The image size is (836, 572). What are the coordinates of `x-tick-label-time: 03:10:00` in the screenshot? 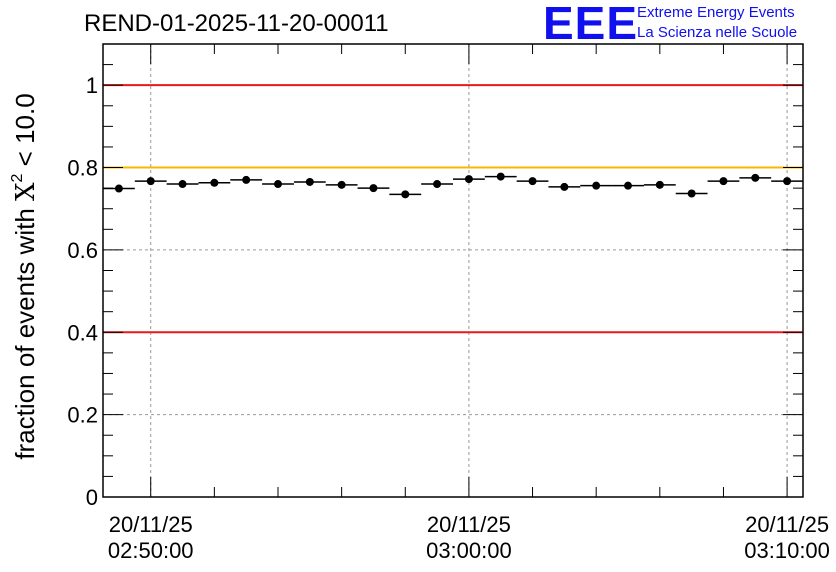 It's located at (787, 550).